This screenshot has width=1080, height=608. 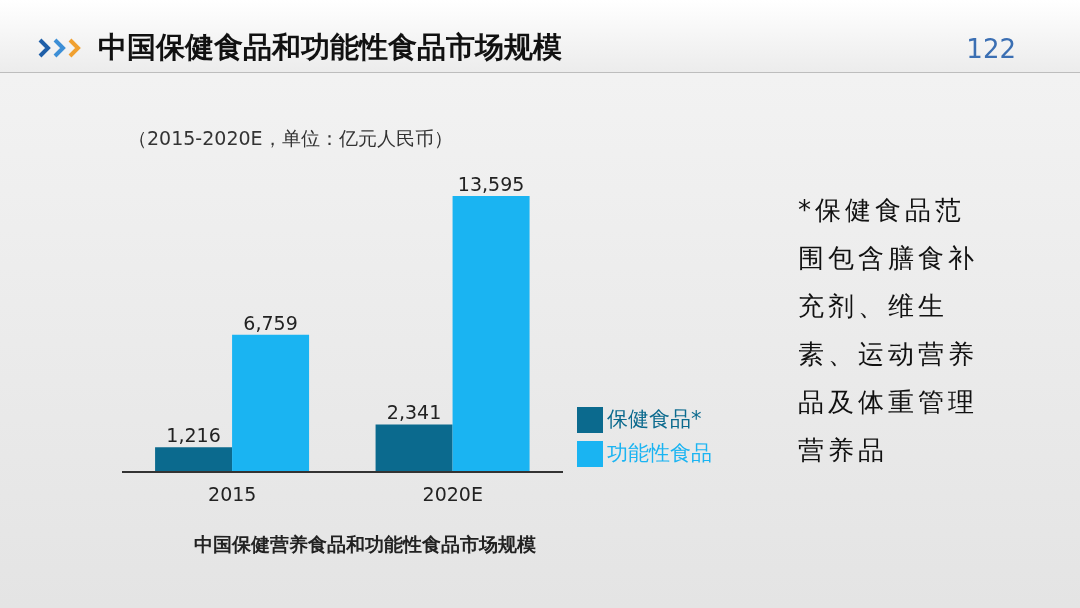 I want to click on legend-label: 保健食品*, so click(x=654, y=419).